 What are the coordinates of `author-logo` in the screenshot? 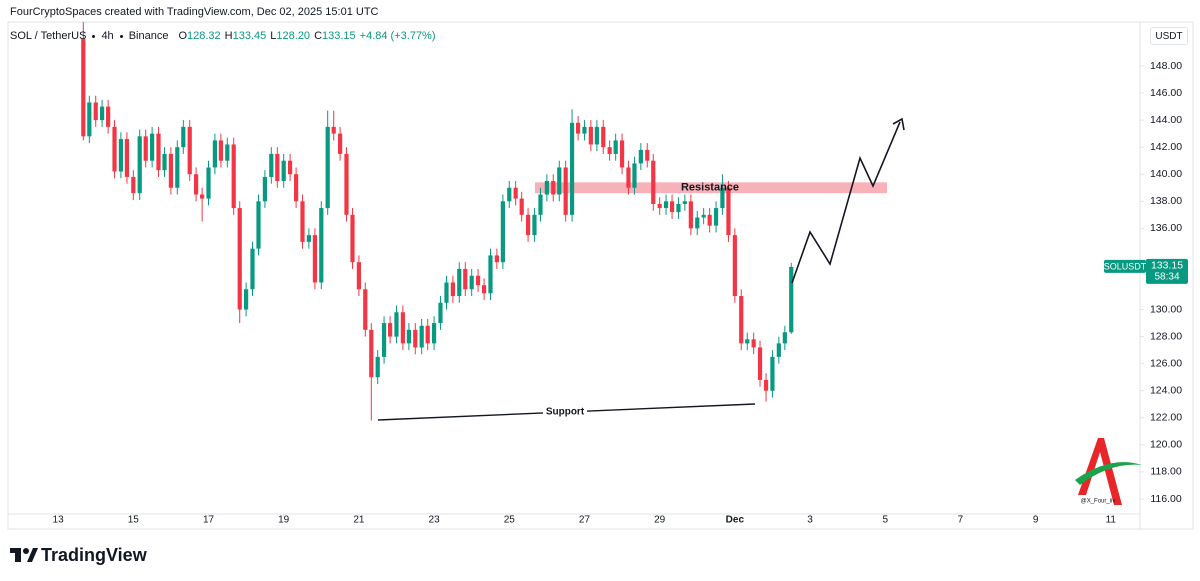 It's located at (1108, 471).